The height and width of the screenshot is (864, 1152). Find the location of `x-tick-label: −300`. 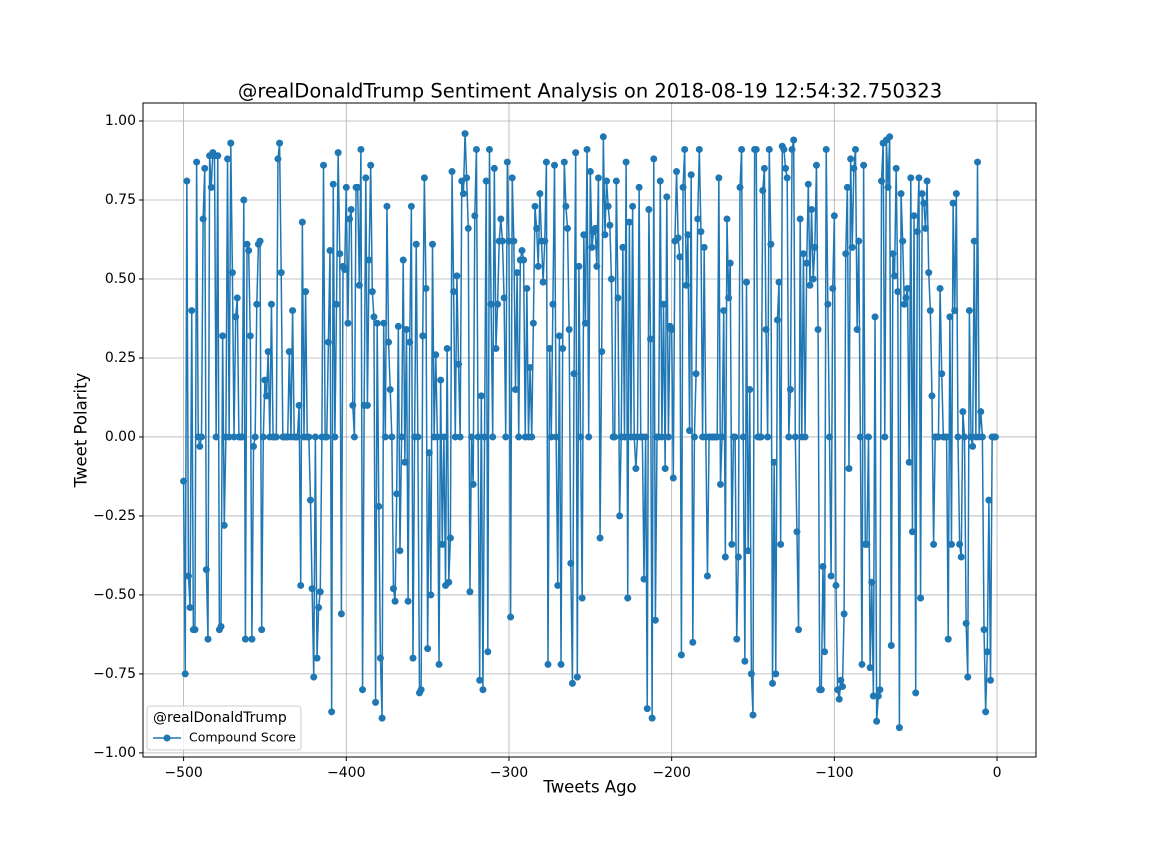

x-tick-label: −300 is located at coordinates (509, 773).